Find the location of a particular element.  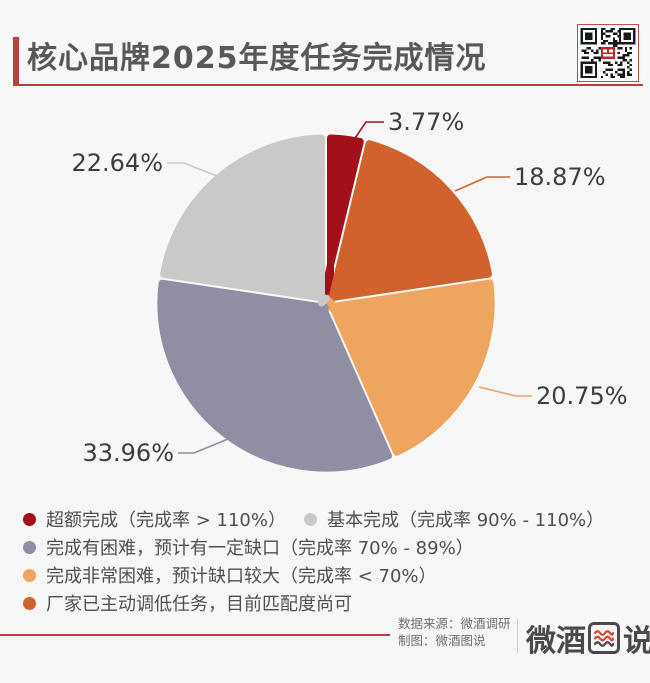

legend-label: 完成非常困难，预计缺口较大（完成率 < 70%） is located at coordinates (241, 576).